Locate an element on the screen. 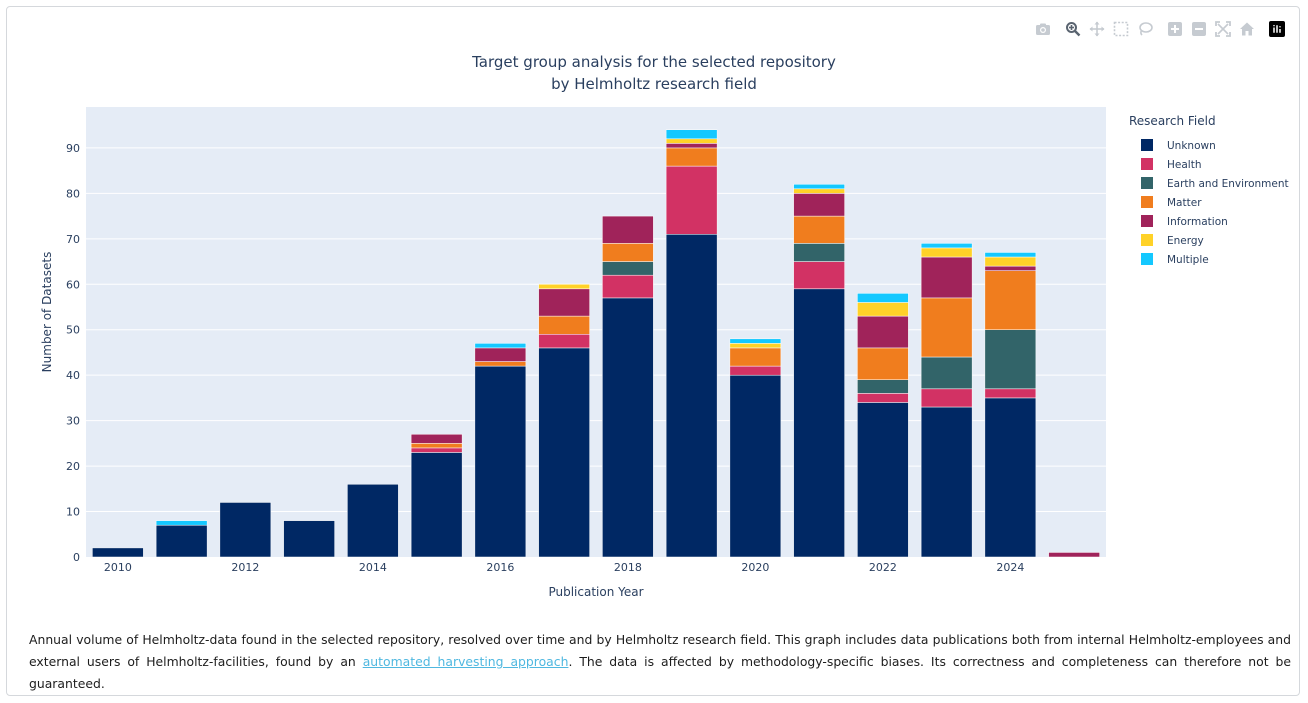 The image size is (1308, 703). x-tick-label: 2020 is located at coordinates (755, 567).